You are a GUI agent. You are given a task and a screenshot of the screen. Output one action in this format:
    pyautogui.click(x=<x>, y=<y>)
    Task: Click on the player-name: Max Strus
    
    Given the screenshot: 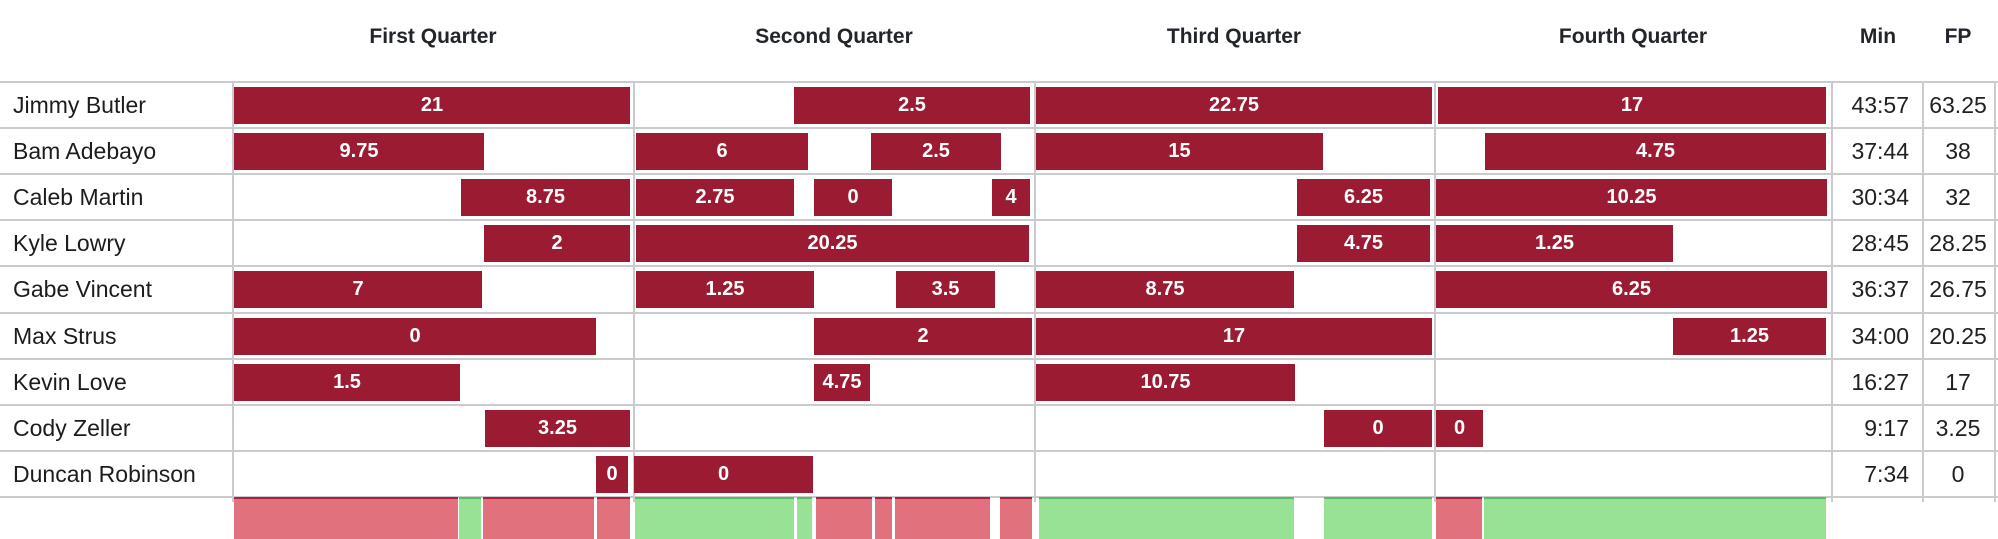 What is the action you would take?
    pyautogui.click(x=65, y=335)
    